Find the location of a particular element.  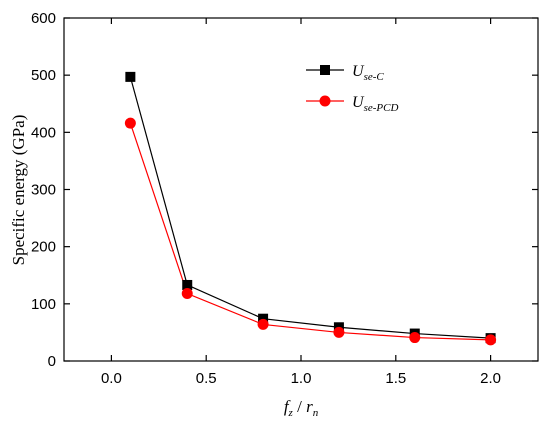

x-axis-title: fz / rn is located at coordinates (301, 408).